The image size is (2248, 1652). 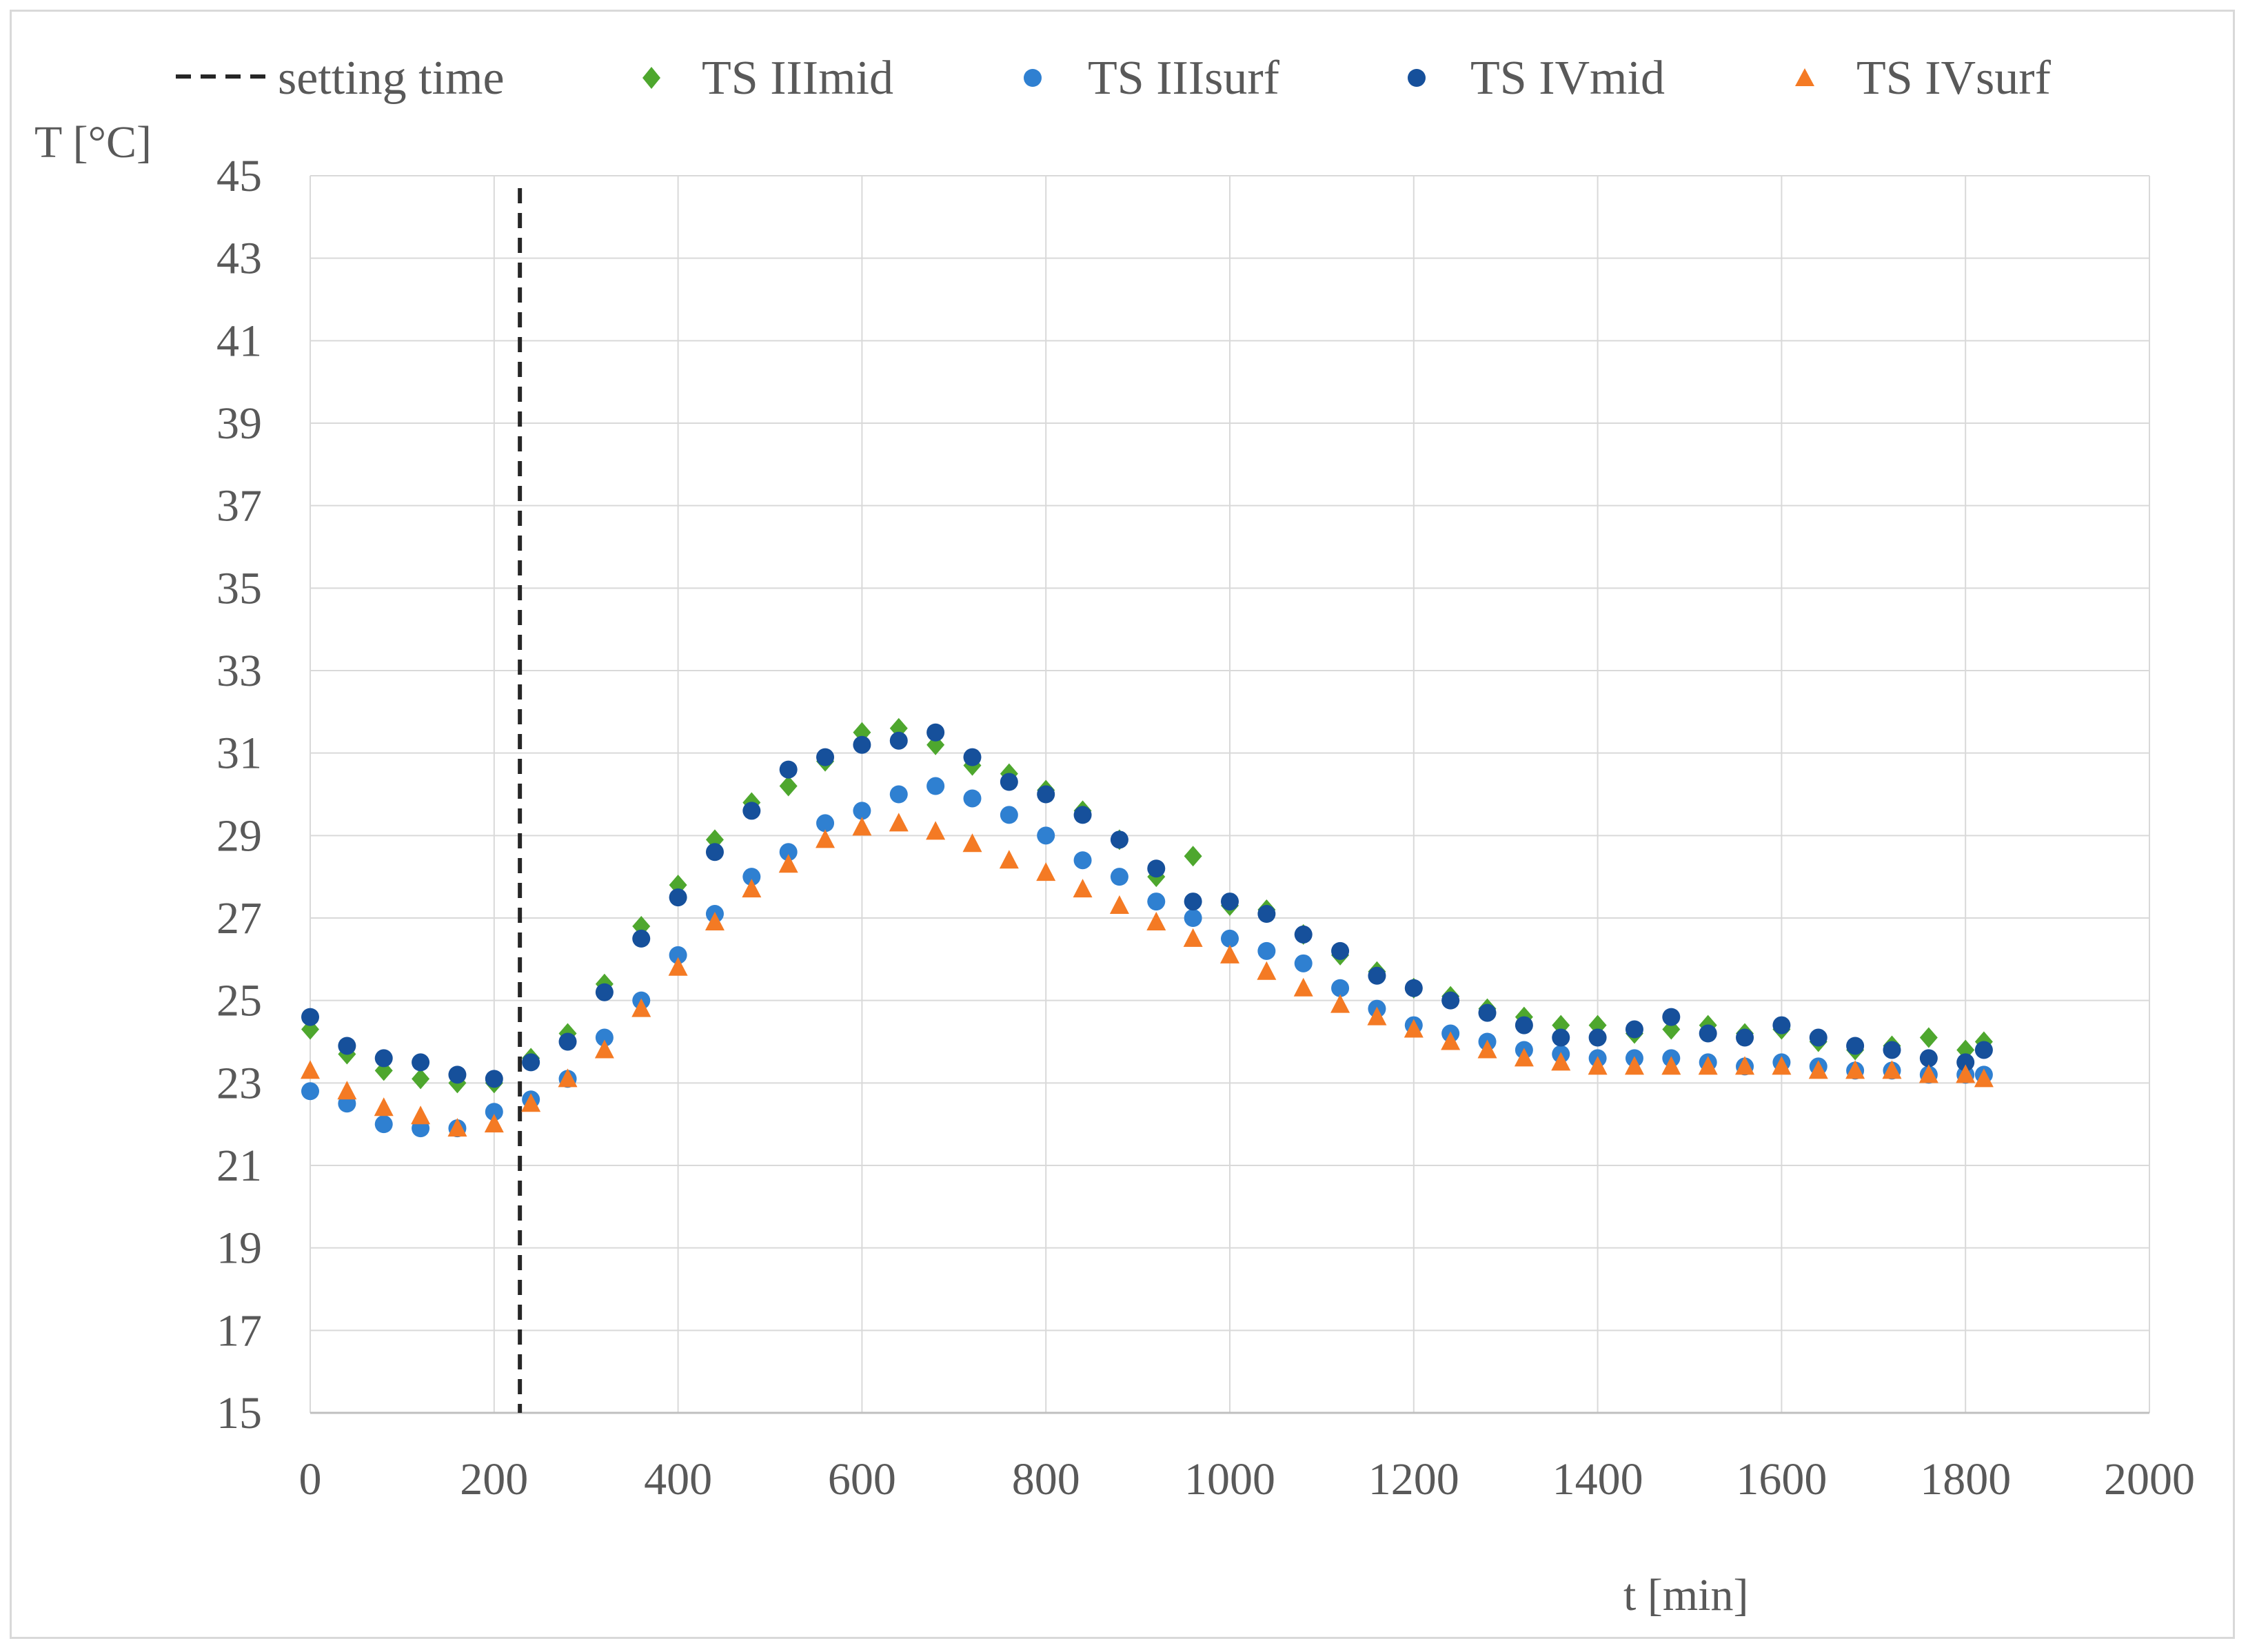 I want to click on legend-ts-iiisurf-swatch, so click(x=1033, y=78).